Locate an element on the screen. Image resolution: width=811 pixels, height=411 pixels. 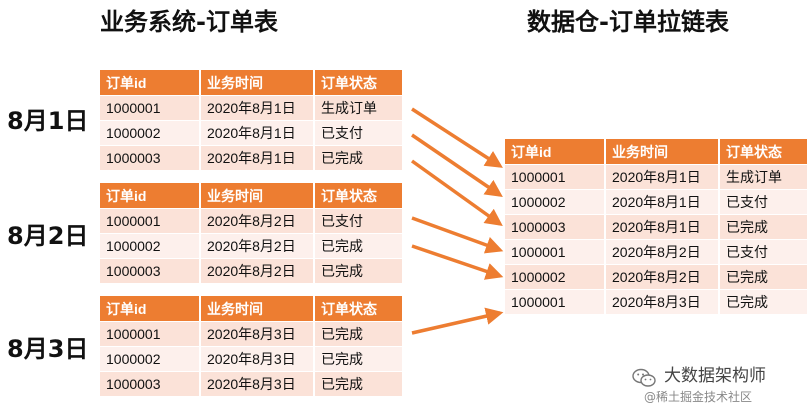
table-row: 1000002 2020年8月3日 已完成 is located at coordinates (251, 359).